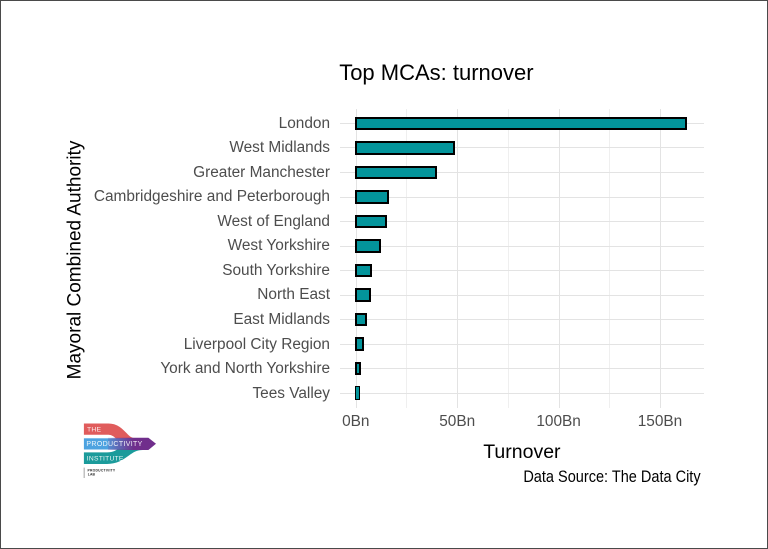 This screenshot has width=768, height=549. I want to click on svg-text: THE, so click(94, 429).